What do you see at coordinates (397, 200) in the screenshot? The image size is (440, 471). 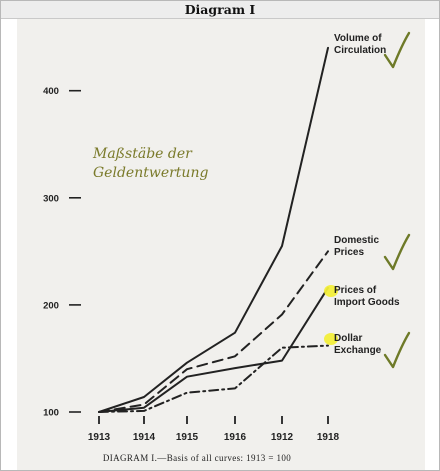 I see `checkmarks` at bounding box center [397, 200].